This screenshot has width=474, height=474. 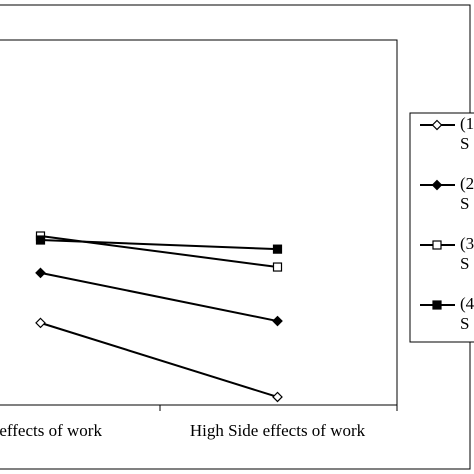 I want to click on x-tick-label: de effects of work, so click(x=51, y=430).